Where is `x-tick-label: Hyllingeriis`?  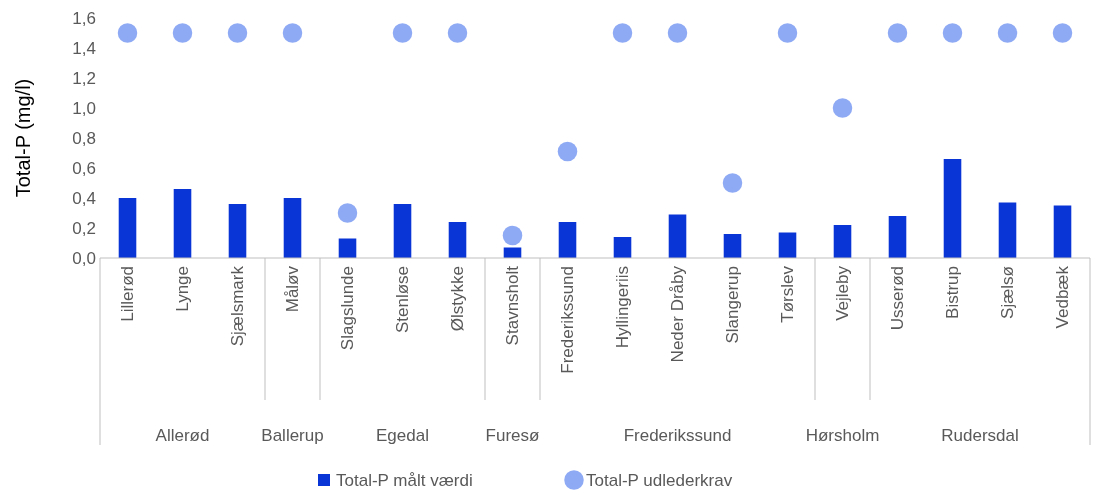
x-tick-label: Hyllingeriis is located at coordinates (623, 307).